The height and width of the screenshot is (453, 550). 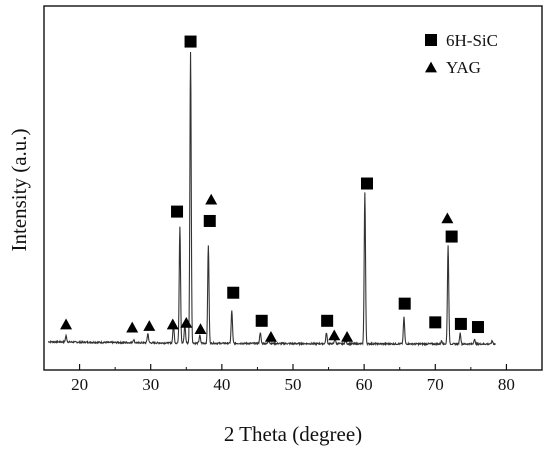 I want to click on x-tick-label: 20, so click(x=79, y=384).